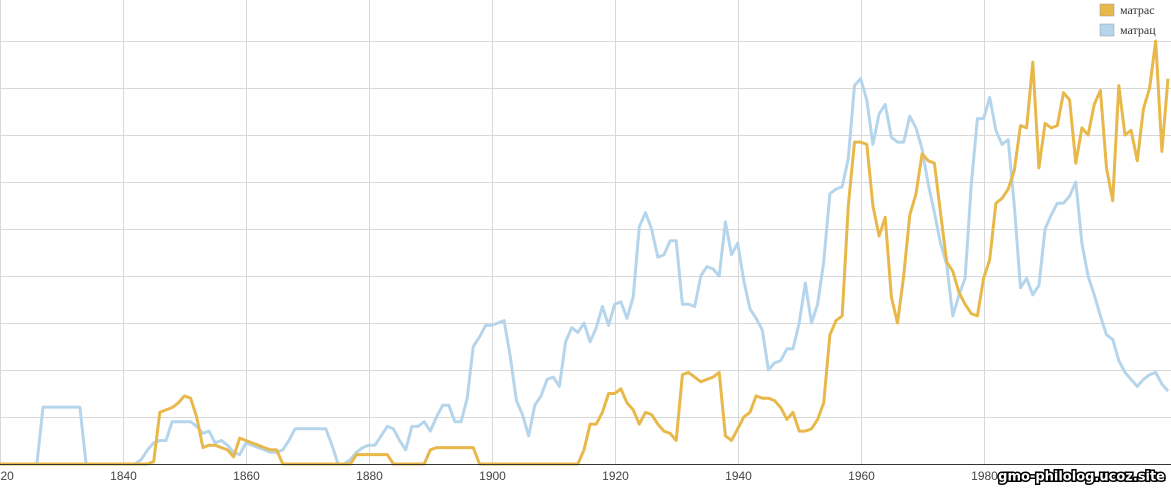  What do you see at coordinates (1137, 10) in the screenshot?
I see `legend-label: матрас` at bounding box center [1137, 10].